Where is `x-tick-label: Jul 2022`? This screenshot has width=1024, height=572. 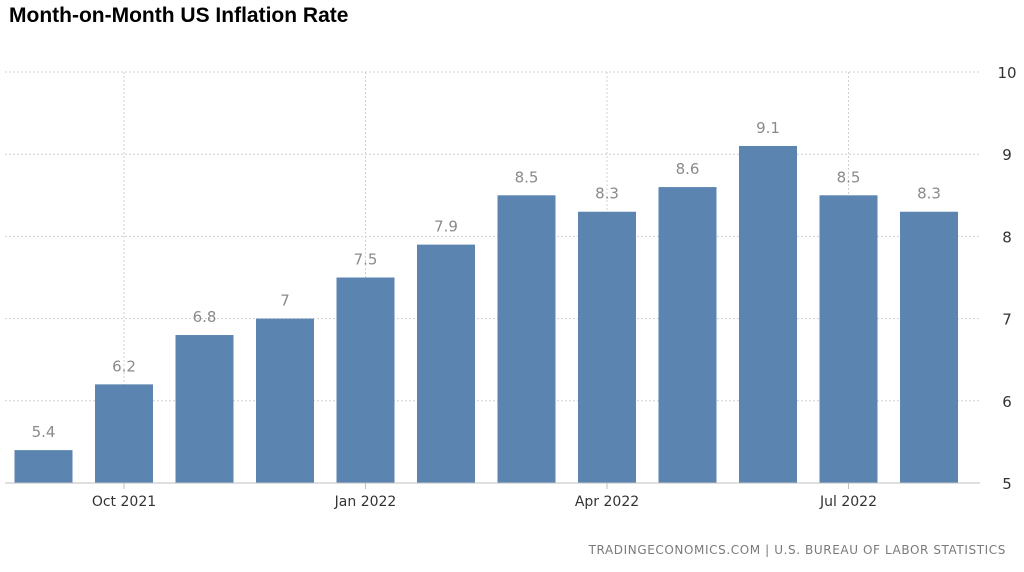
x-tick-label: Jul 2022 is located at coordinates (848, 502).